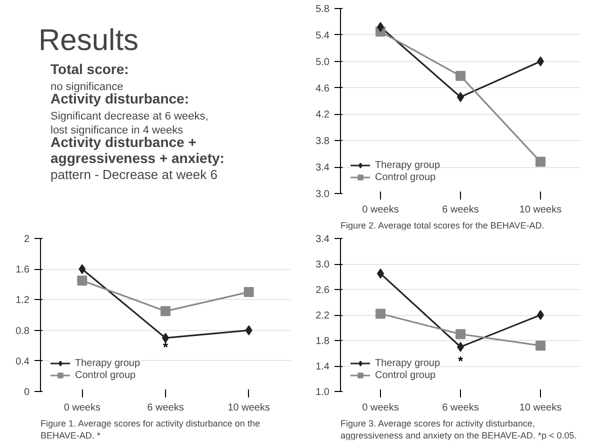 This screenshot has width=595, height=445. Describe the element at coordinates (134, 174) in the screenshot. I see `text: pattern - Decrease at week 6` at that location.